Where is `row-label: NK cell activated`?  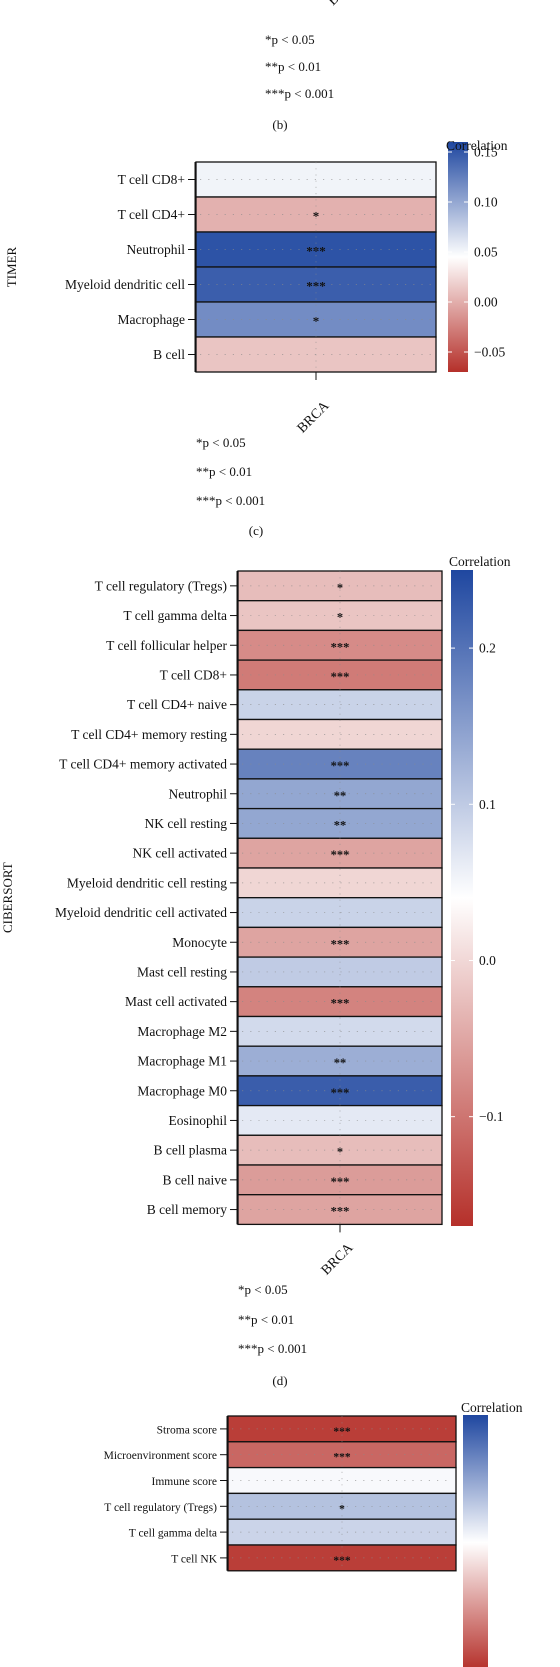
row-label: NK cell activated is located at coordinates (180, 853).